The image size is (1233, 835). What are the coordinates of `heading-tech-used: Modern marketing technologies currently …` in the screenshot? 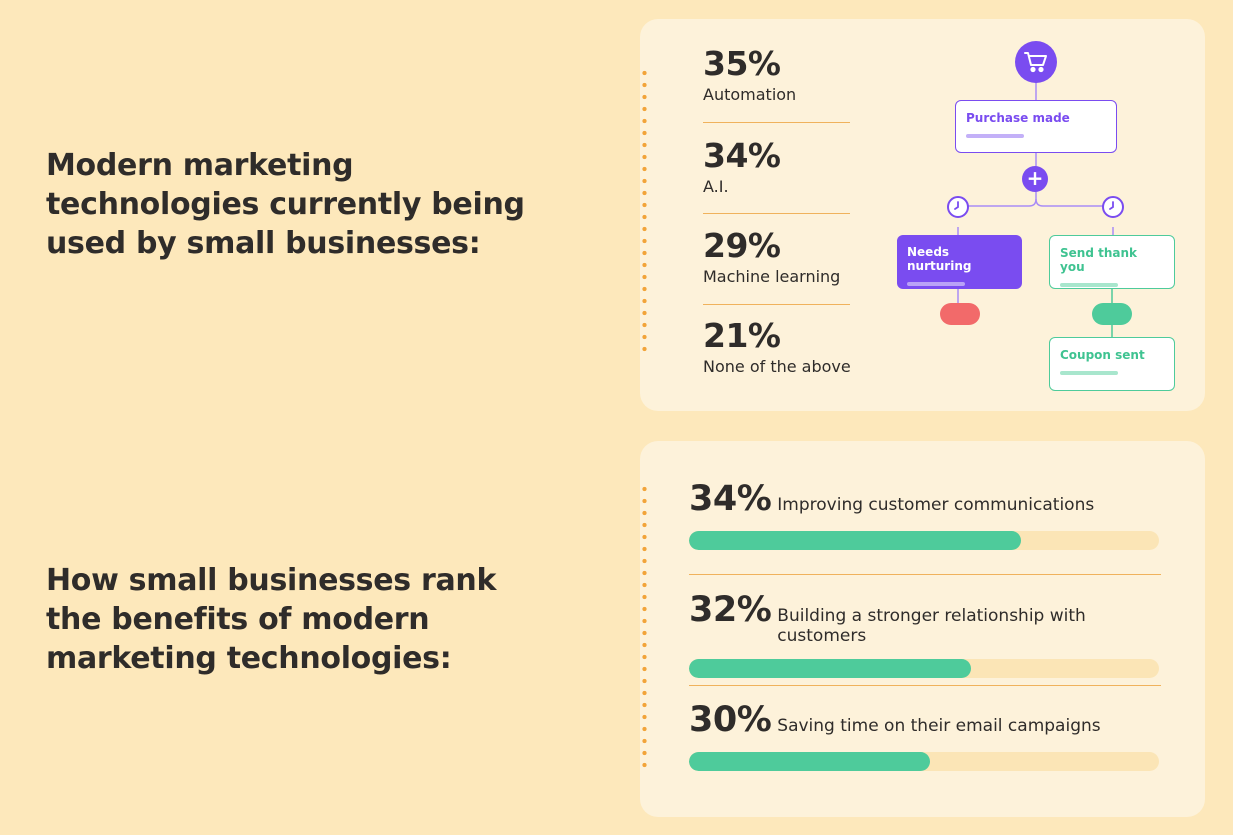 It's located at (285, 204).